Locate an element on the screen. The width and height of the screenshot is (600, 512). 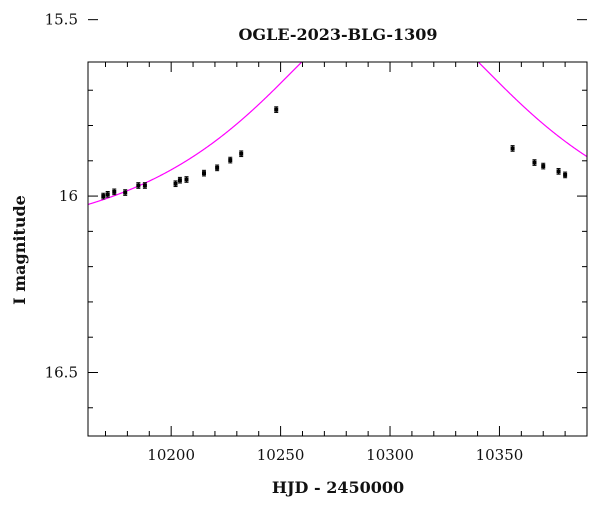
x-tick-label: 10250 is located at coordinates (281, 455).